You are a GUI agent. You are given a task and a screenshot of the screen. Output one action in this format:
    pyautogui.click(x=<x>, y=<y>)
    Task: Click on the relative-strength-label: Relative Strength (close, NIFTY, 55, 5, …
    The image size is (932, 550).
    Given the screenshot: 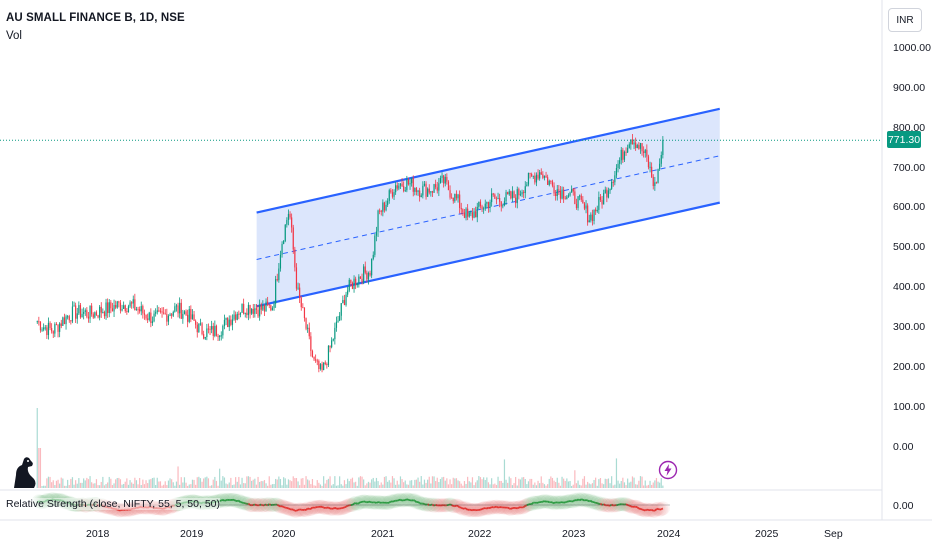 What is the action you would take?
    pyautogui.click(x=113, y=504)
    